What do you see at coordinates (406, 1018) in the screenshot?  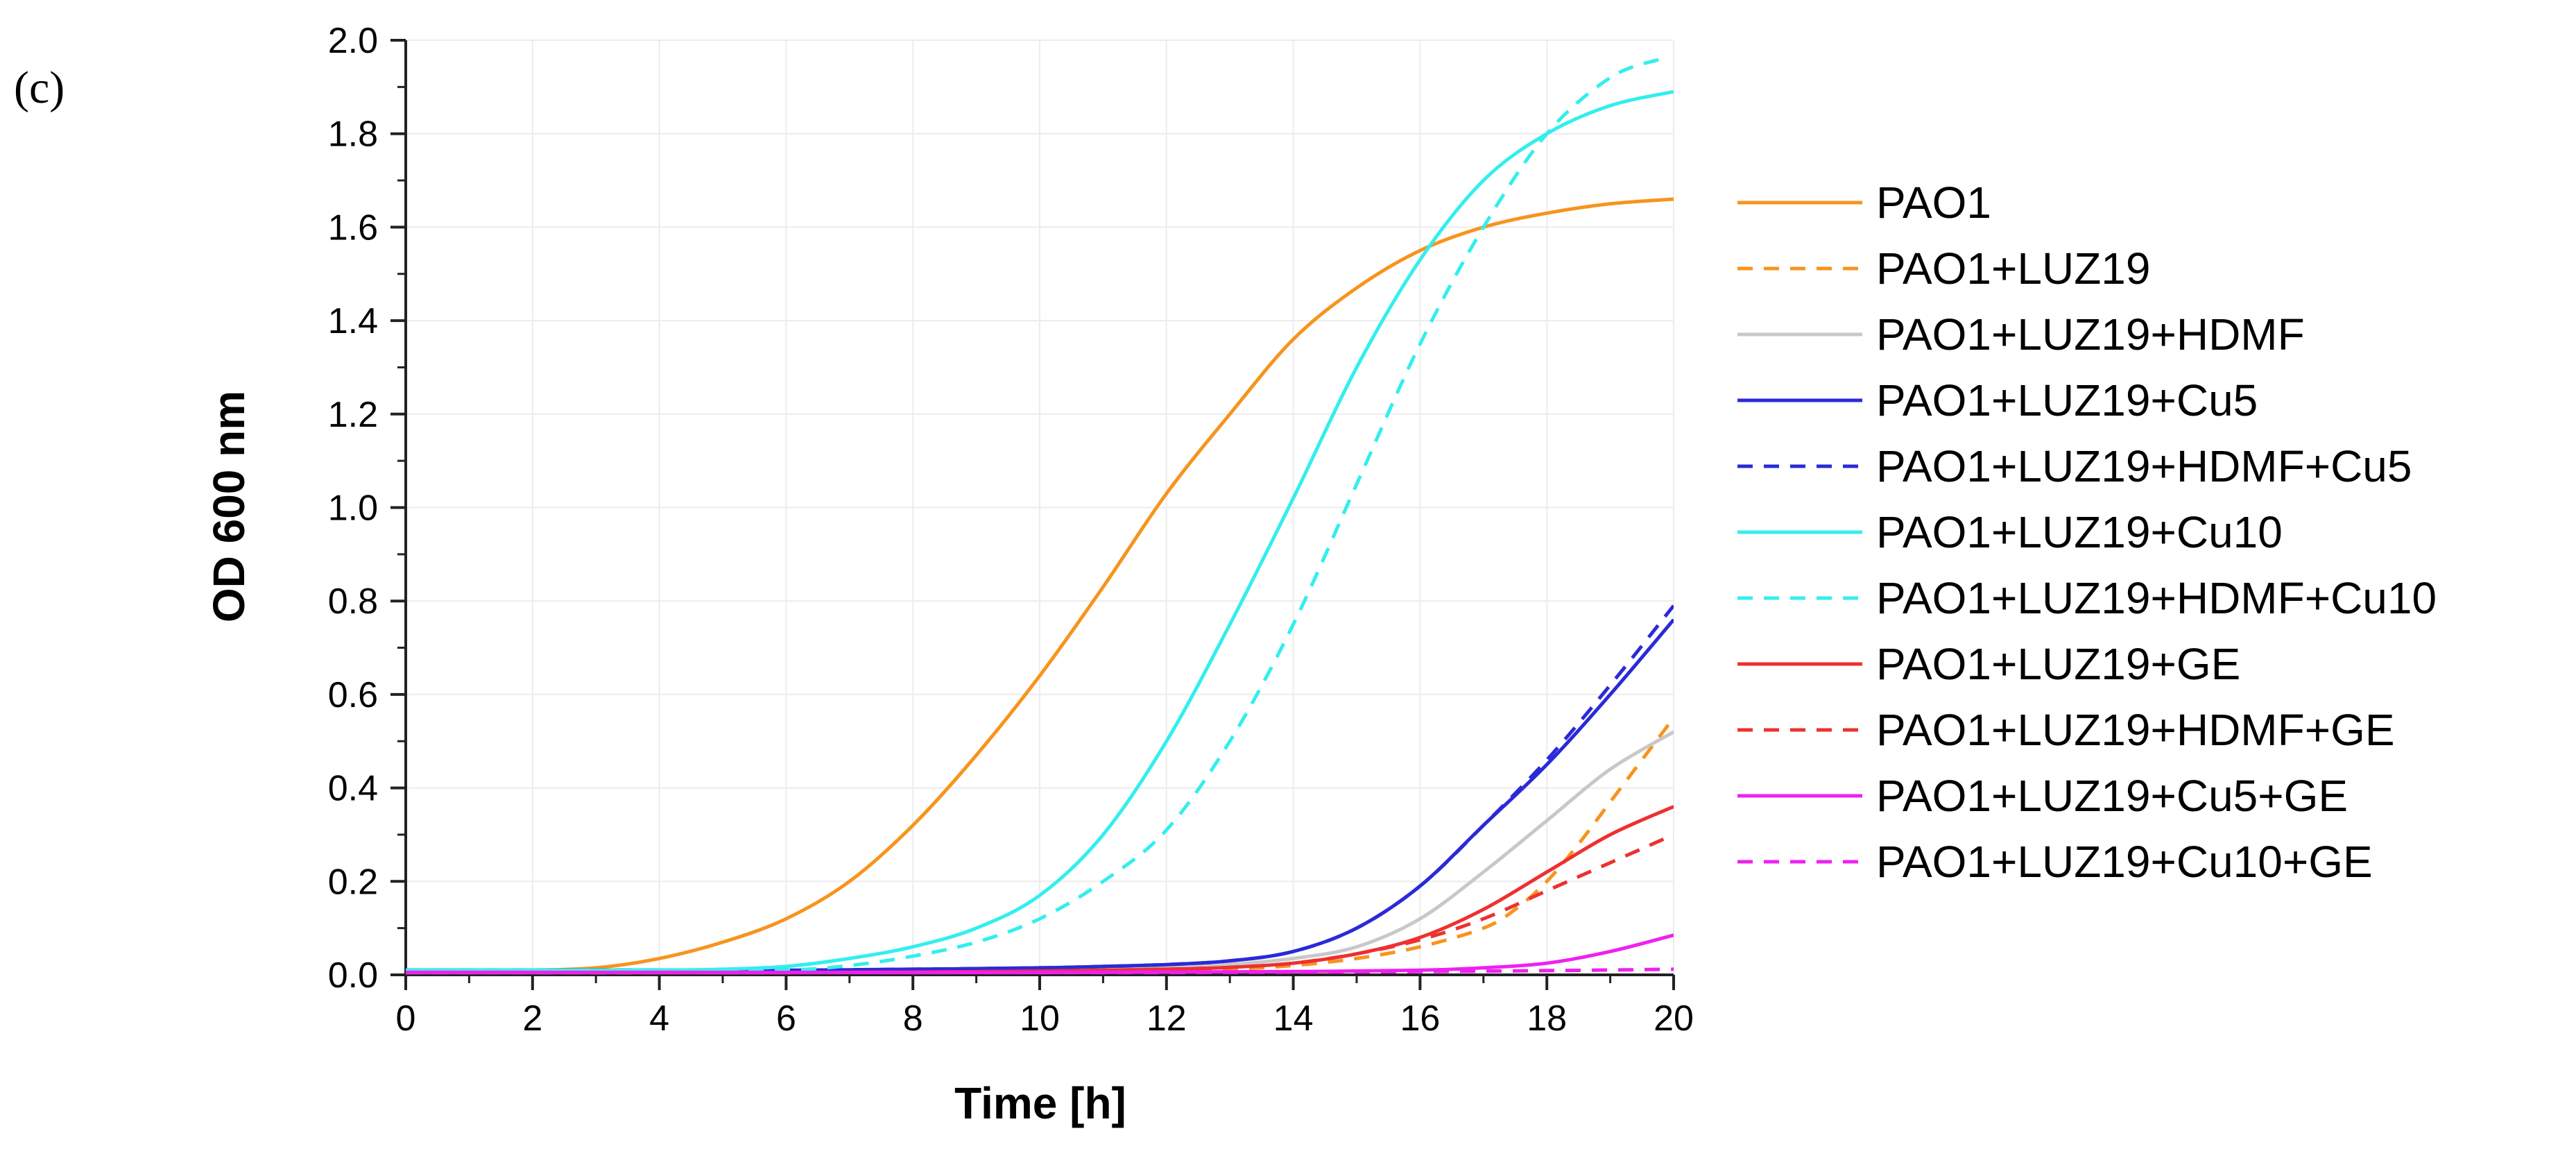 I see `x-tick-label-0: 0` at bounding box center [406, 1018].